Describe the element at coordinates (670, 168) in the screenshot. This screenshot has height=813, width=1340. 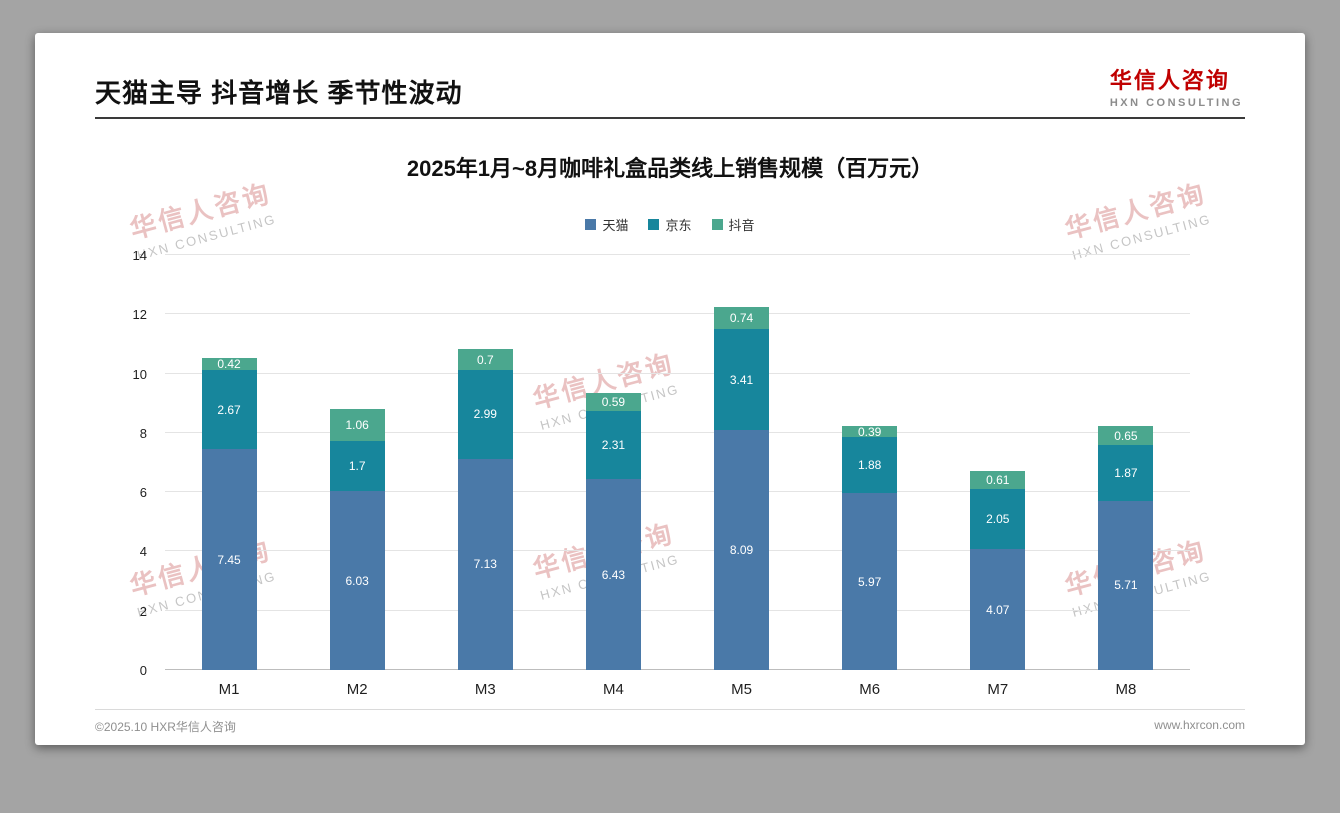
I see `chart-title: 2025年1月~8月咖啡礼盒品类线上销售规模（百万元）` at that location.